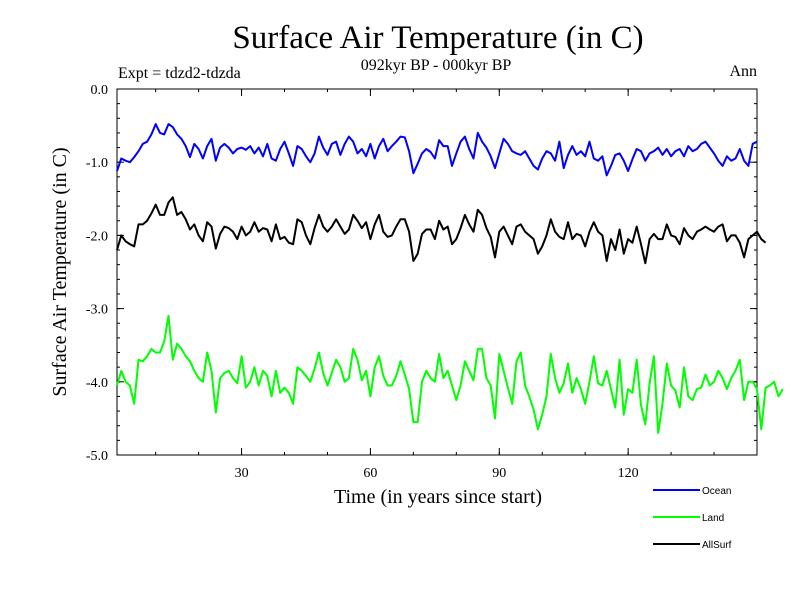  Describe the element at coordinates (438, 497) in the screenshot. I see `x-axis-label: Time (in years since start)` at that location.